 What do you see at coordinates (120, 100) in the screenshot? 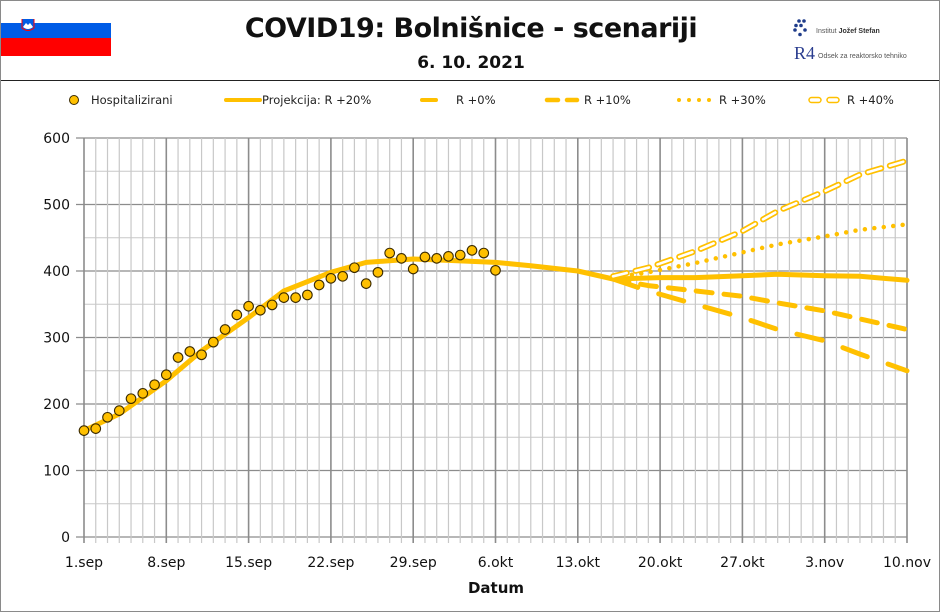
I see `legend-item-hospitalizirani: Hospitalizirani` at bounding box center [120, 100].